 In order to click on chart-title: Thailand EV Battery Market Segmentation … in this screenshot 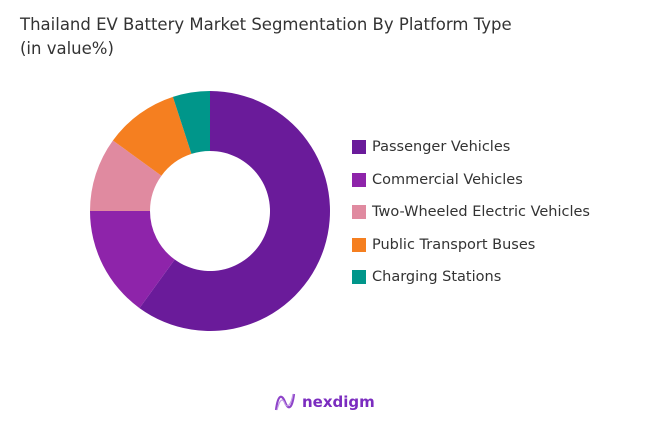, I will do `click(266, 37)`.